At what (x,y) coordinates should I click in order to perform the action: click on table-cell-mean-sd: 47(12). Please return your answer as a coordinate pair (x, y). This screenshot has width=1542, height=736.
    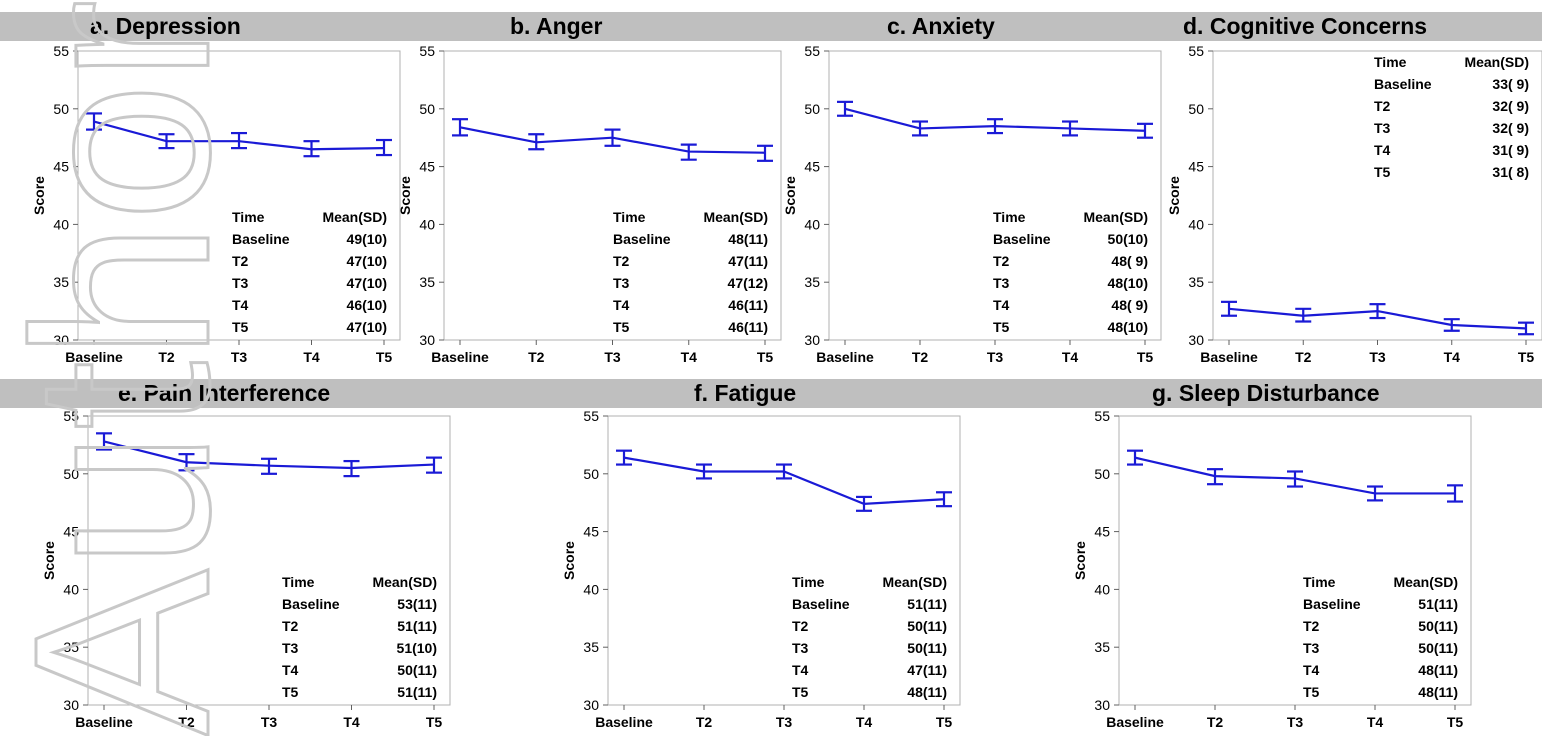
    Looking at the image, I should click on (748, 283).